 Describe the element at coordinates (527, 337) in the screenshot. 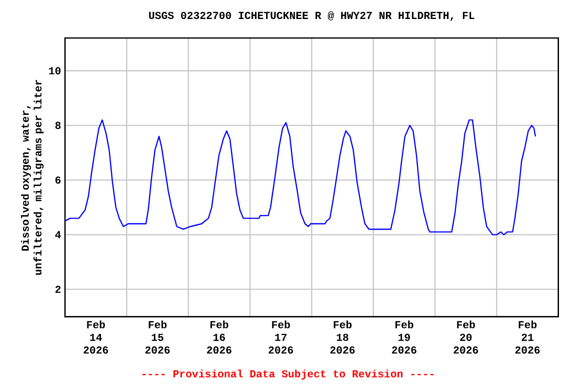

I see `x-tick-label: Feb 21 2026` at that location.